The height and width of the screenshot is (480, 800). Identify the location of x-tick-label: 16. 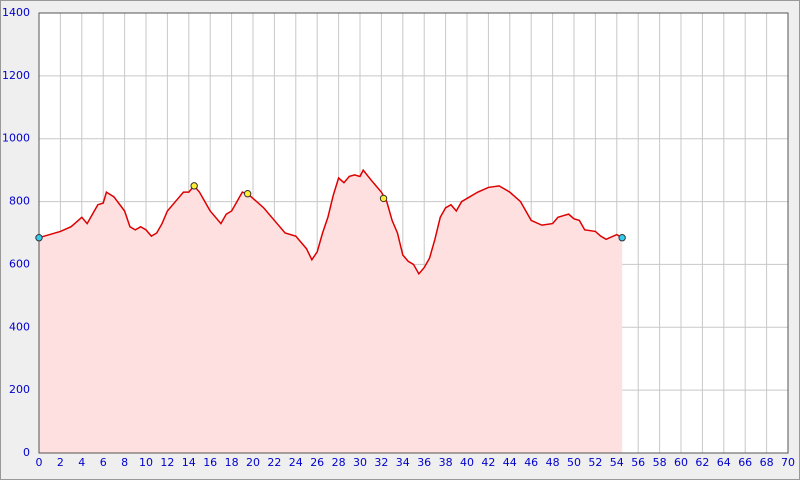
(210, 462).